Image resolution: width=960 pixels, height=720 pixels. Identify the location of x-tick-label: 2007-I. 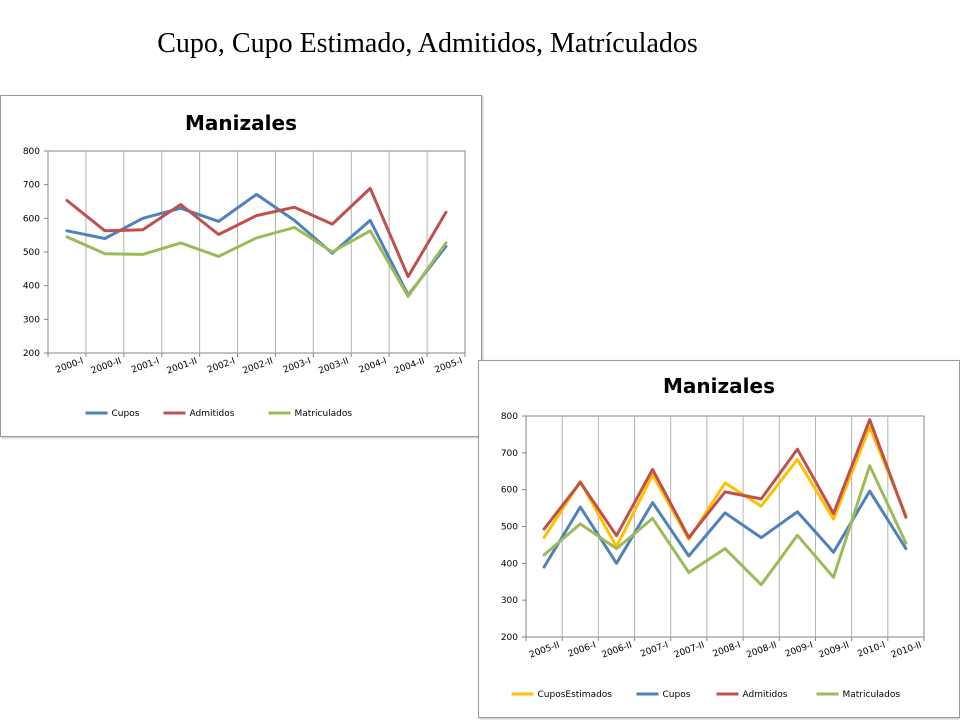
(654, 649).